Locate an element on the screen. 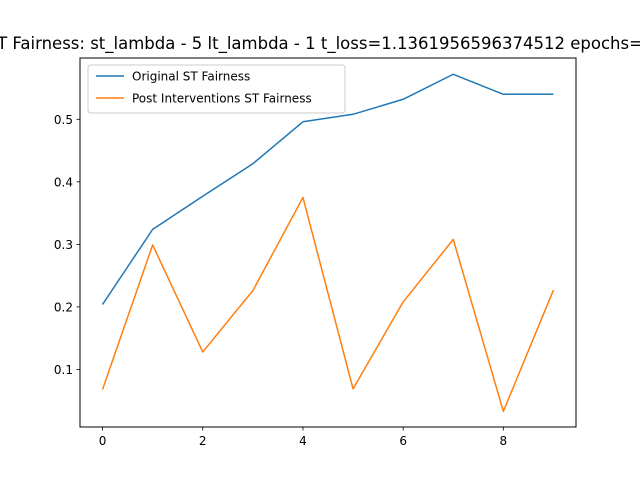  legend-label-1: Original ST Fairness is located at coordinates (191, 77).